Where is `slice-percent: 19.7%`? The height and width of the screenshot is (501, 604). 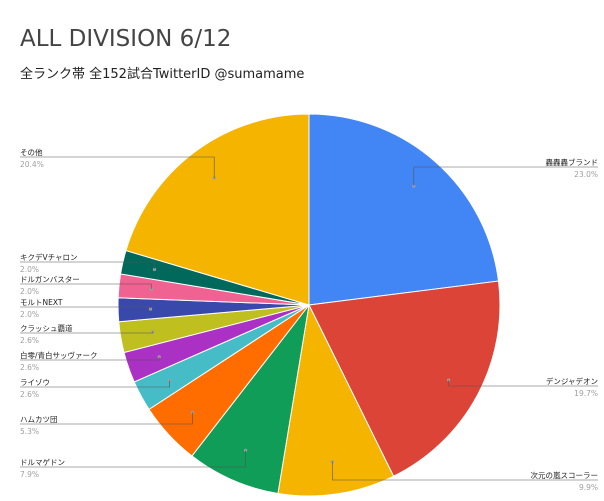
slice-percent: 19.7% is located at coordinates (586, 393).